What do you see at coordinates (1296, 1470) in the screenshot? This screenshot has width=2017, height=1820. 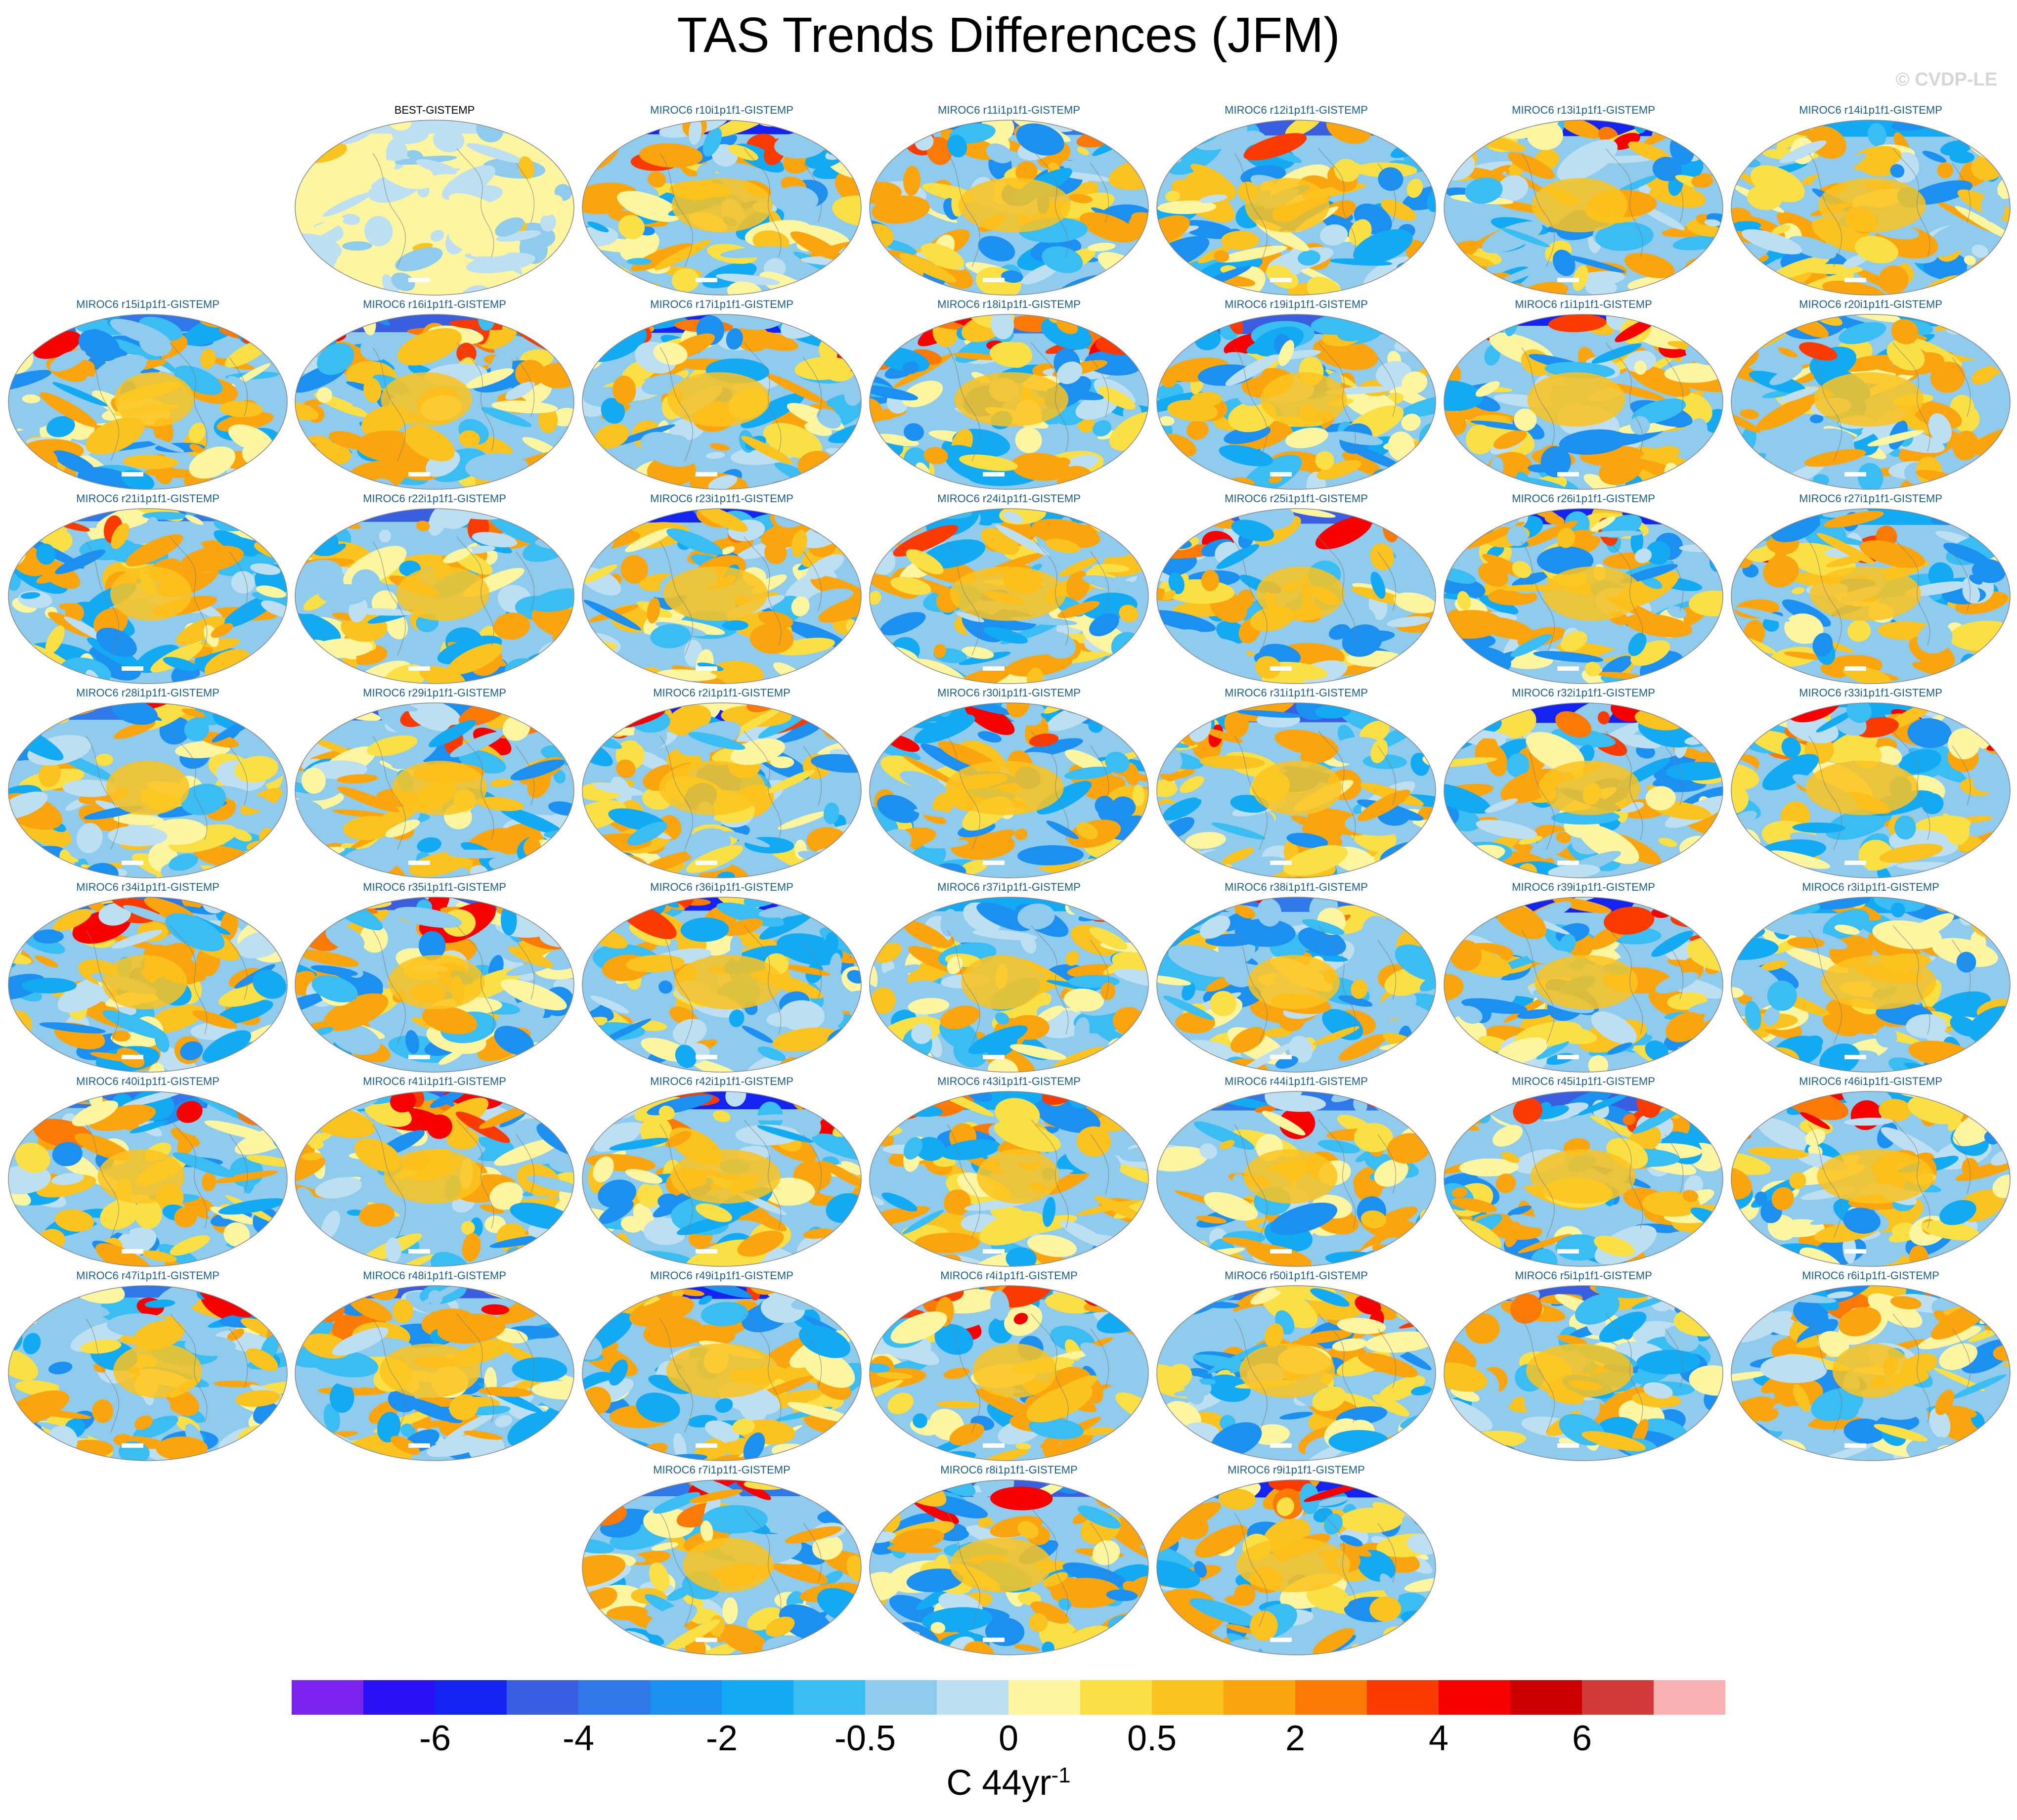 I see `panel-label: MIROC6 r9i1p1f1-GISTEMP` at bounding box center [1296, 1470].